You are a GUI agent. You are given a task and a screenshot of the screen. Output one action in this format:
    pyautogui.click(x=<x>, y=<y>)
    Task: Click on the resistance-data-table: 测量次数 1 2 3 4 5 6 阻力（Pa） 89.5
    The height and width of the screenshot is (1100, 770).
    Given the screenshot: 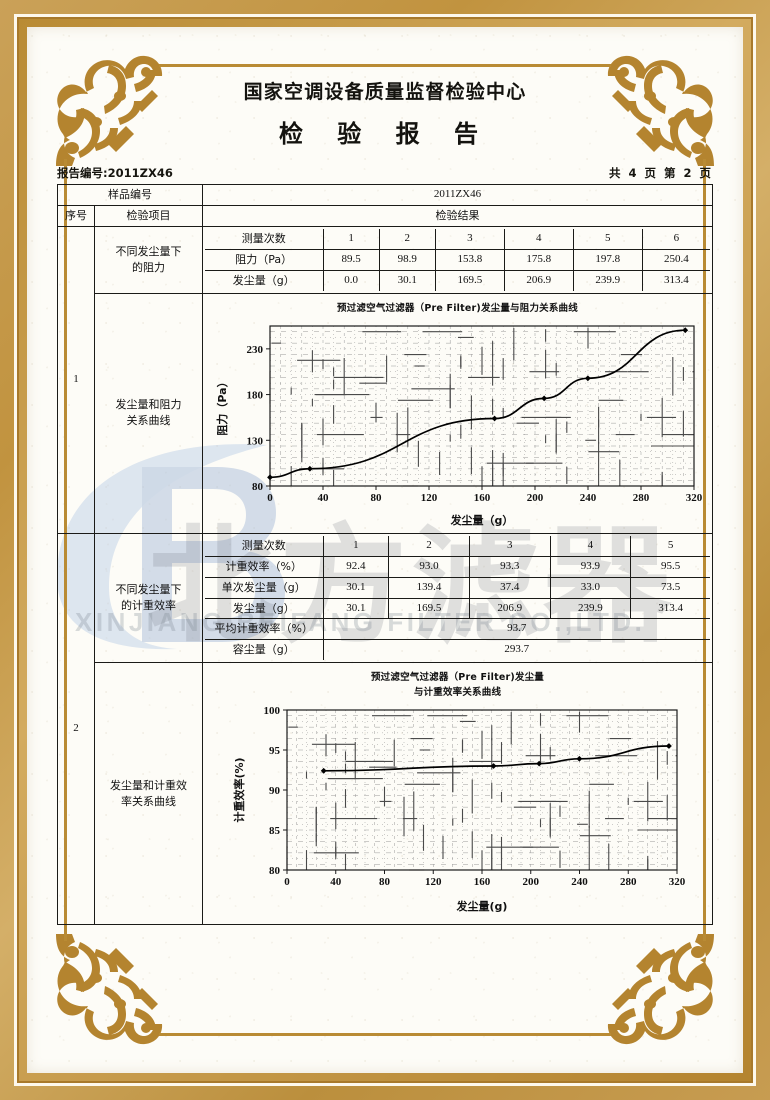 What is the action you would take?
    pyautogui.click(x=457, y=259)
    